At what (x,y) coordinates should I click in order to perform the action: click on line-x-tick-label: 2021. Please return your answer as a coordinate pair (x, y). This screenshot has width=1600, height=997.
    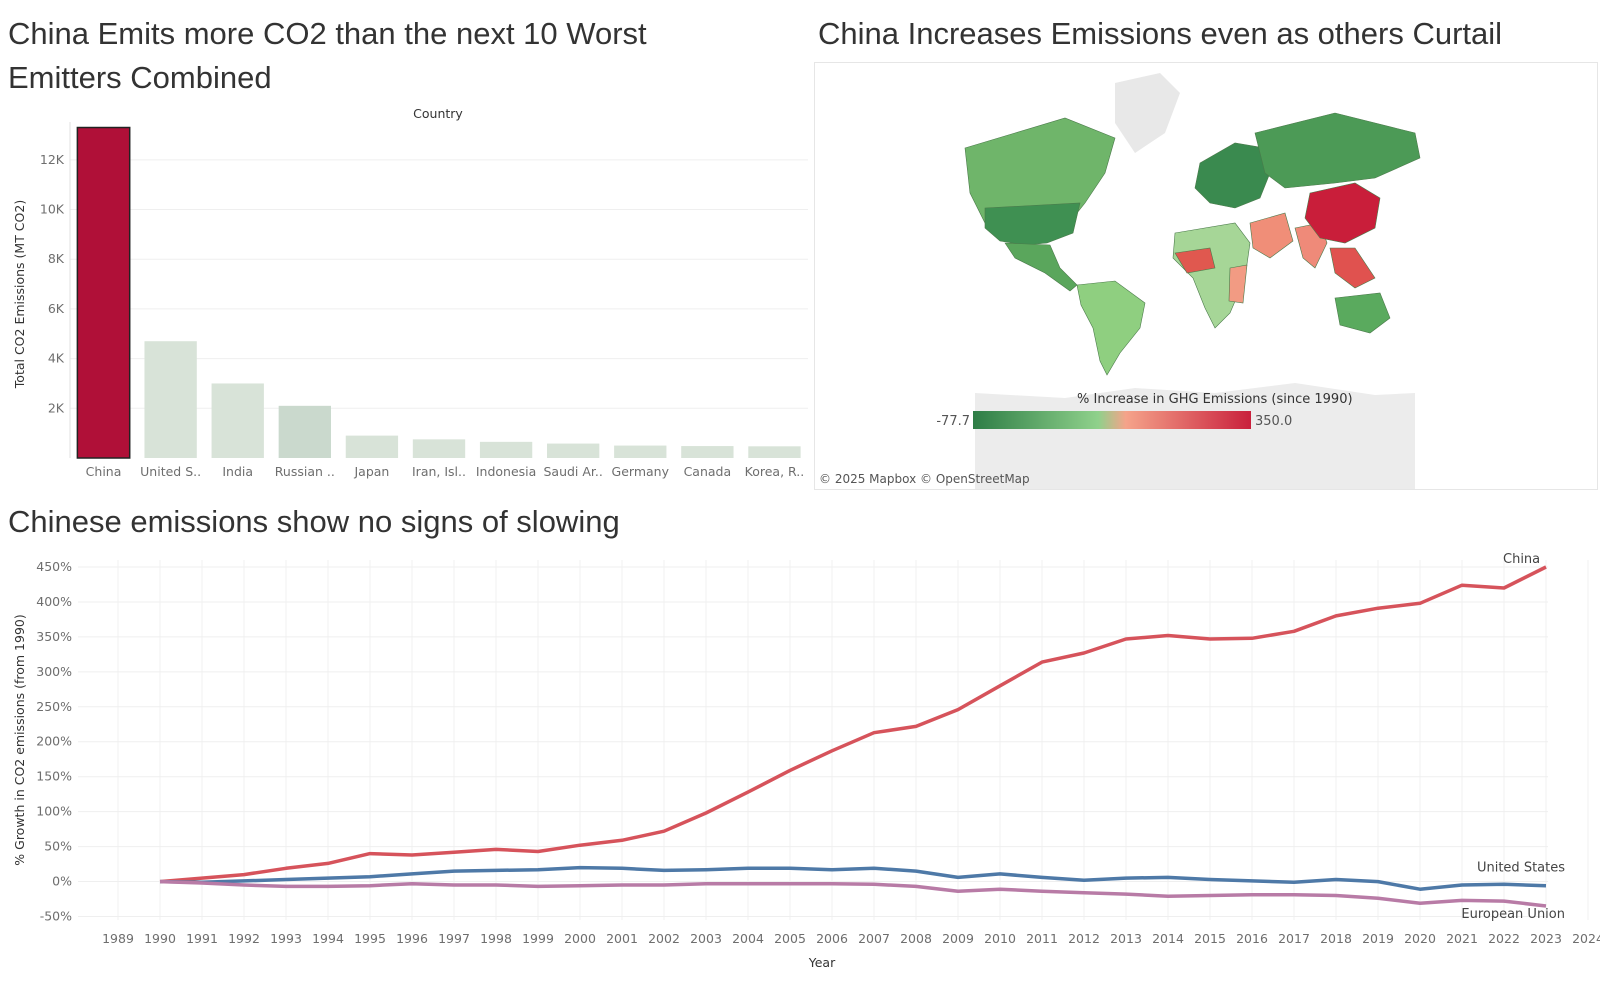
    Looking at the image, I should click on (1462, 938).